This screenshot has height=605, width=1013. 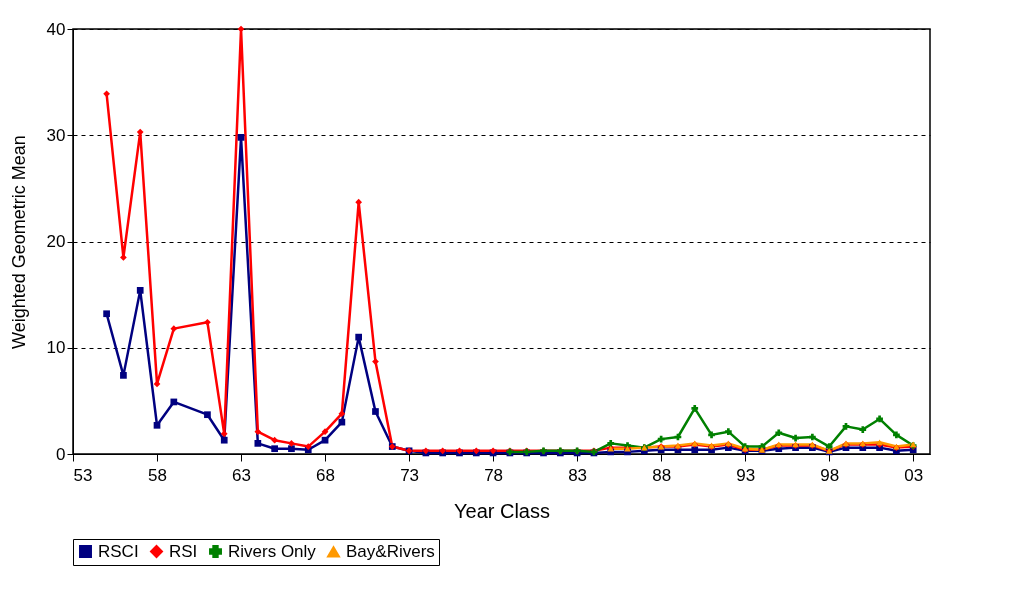 What do you see at coordinates (502, 510) in the screenshot?
I see `x-axis-title: Year Class` at bounding box center [502, 510].